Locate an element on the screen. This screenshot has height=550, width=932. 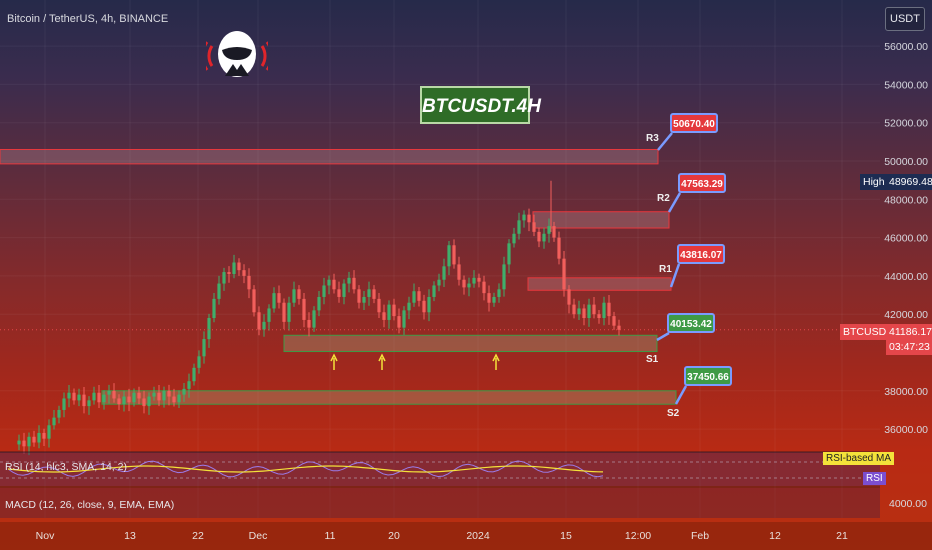
r3-price-tag: 50670.40 is located at coordinates (694, 123).